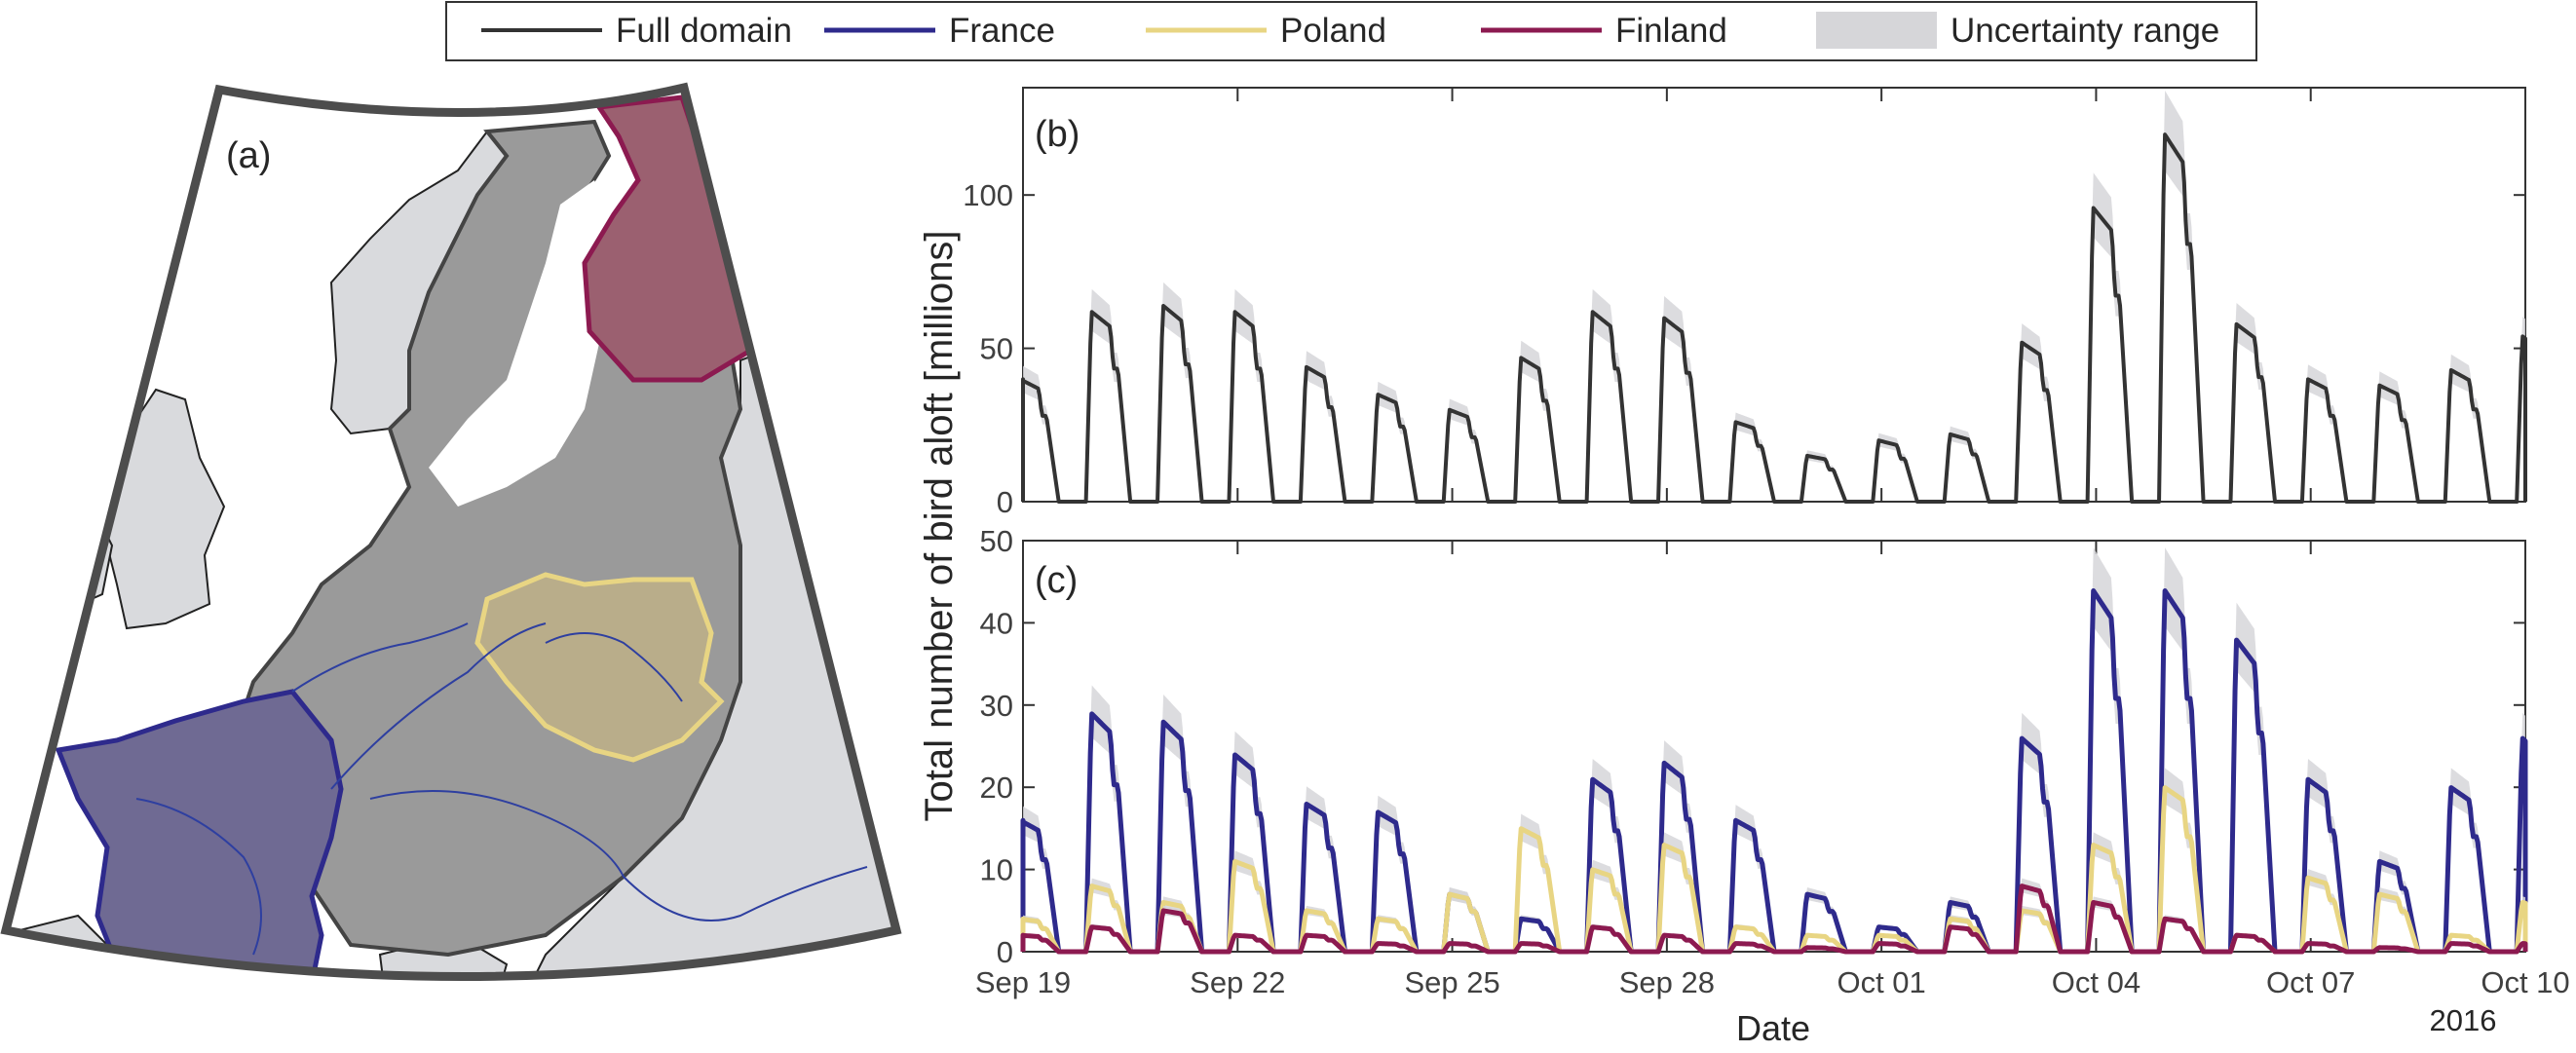  What do you see at coordinates (996, 788) in the screenshot?
I see `y-tick-label: 20` at bounding box center [996, 788].